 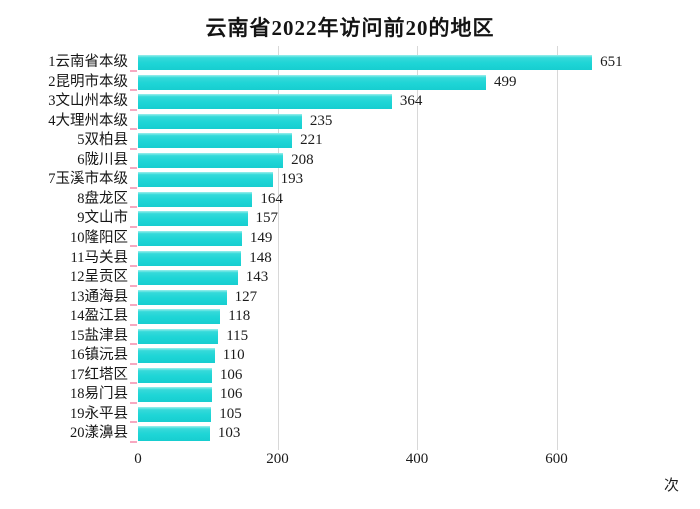 I want to click on category-label: 14盈江县, so click(x=99, y=316).